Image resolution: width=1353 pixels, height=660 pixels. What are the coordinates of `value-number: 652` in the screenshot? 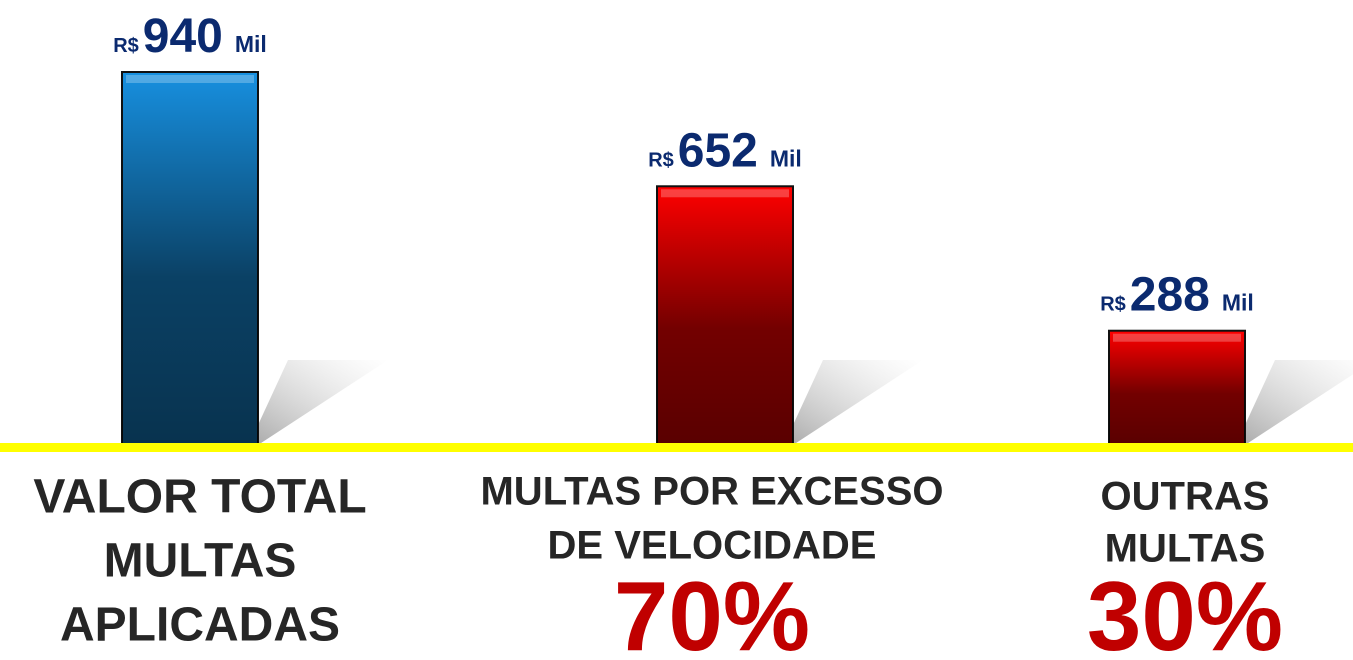 It's located at (718, 150).